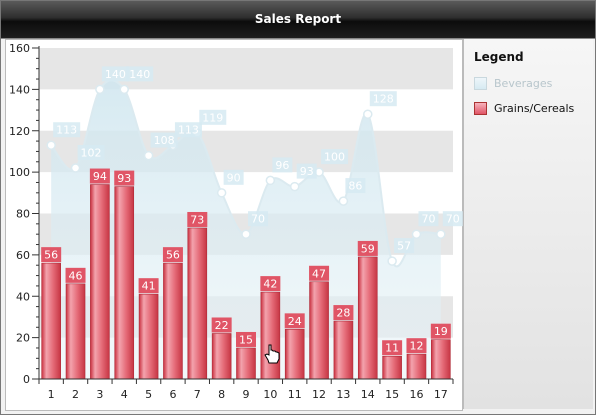 This screenshot has height=415, width=596. Describe the element at coordinates (343, 394) in the screenshot. I see `x-tick-label: 13` at that location.